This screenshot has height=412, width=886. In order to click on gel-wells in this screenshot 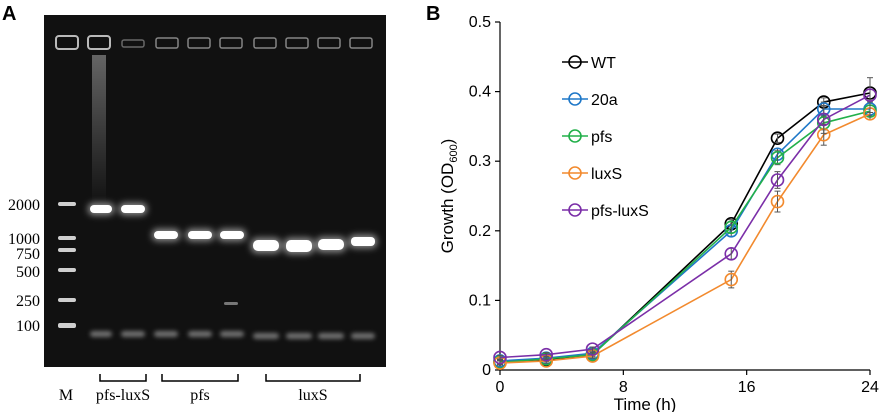, I will do `click(214, 42)`.